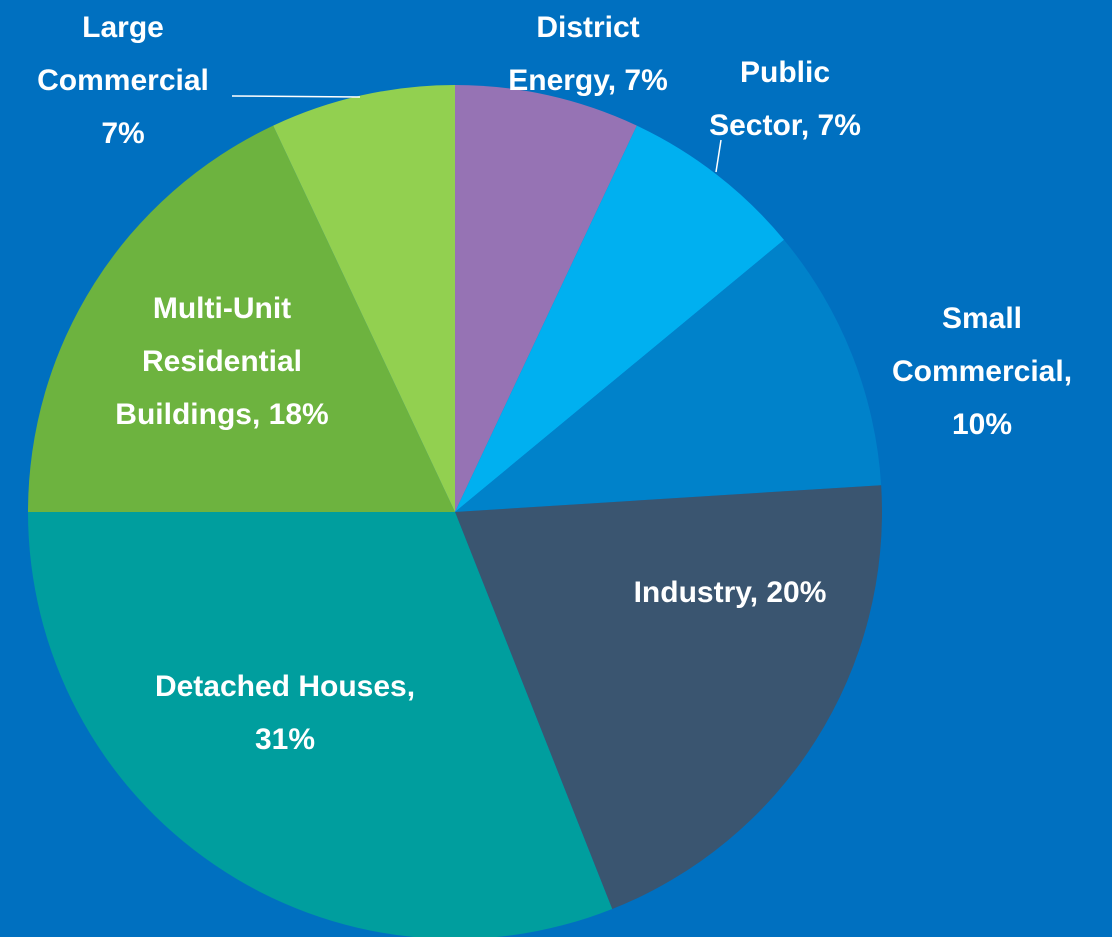  Describe the element at coordinates (796, 592) in the screenshot. I see `value-label: 20%` at that location.